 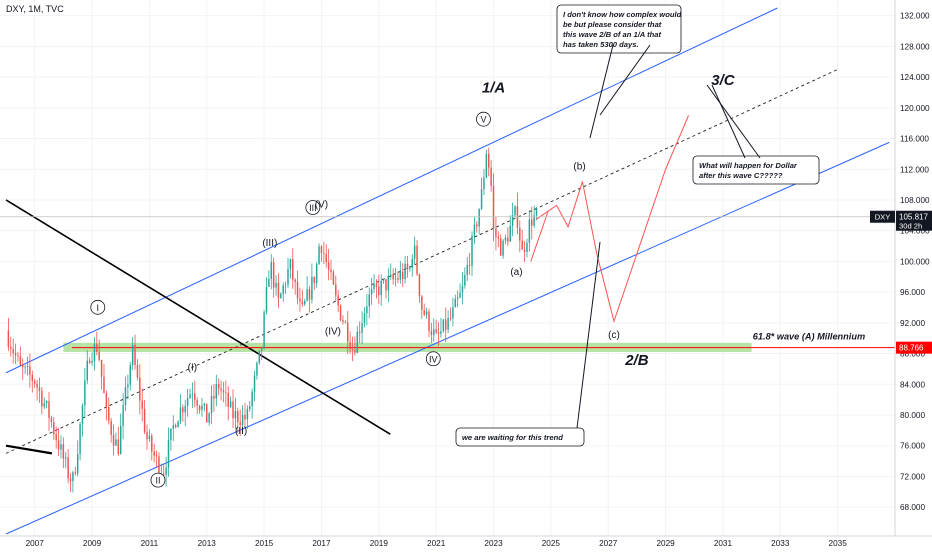 I want to click on wave-label: (a), so click(x=516, y=272).